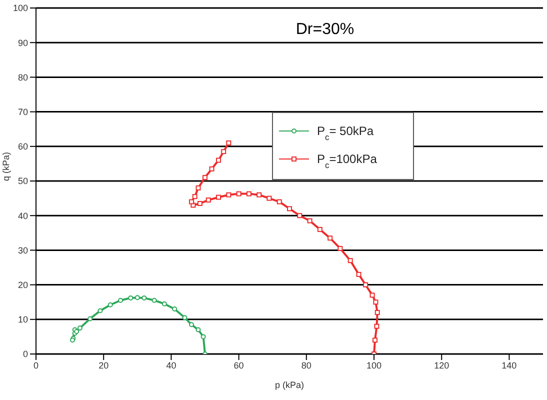  What do you see at coordinates (23, 77) in the screenshot?
I see `y-tick-label: 80` at bounding box center [23, 77].